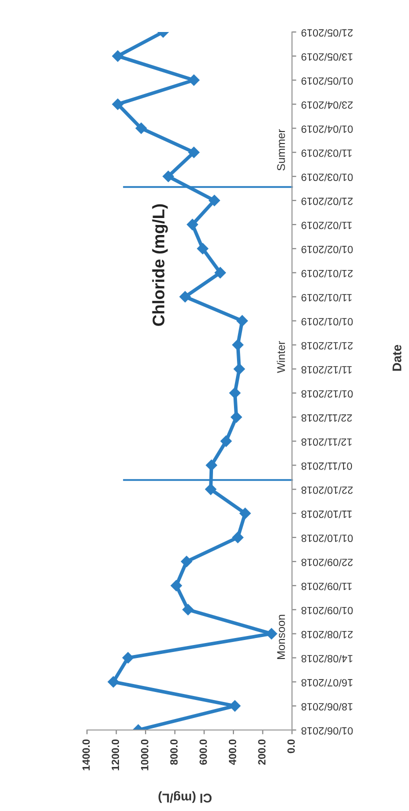 This screenshot has height=811, width=409. I want to click on y-tick-label: 21/01/2019, so click(327, 274).